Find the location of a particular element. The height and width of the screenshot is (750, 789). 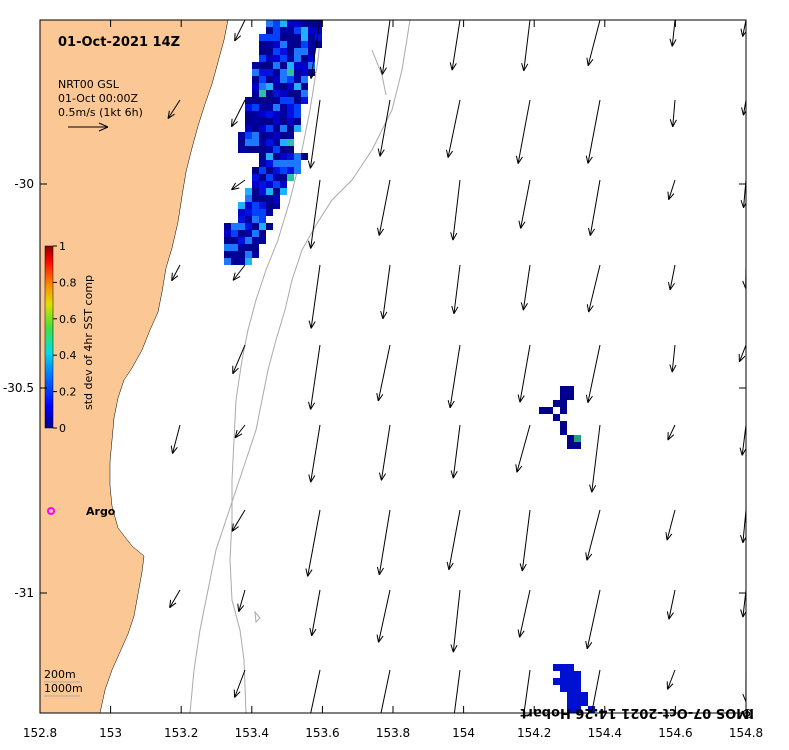

x-tick-label: 153.2 is located at coordinates (181, 733).